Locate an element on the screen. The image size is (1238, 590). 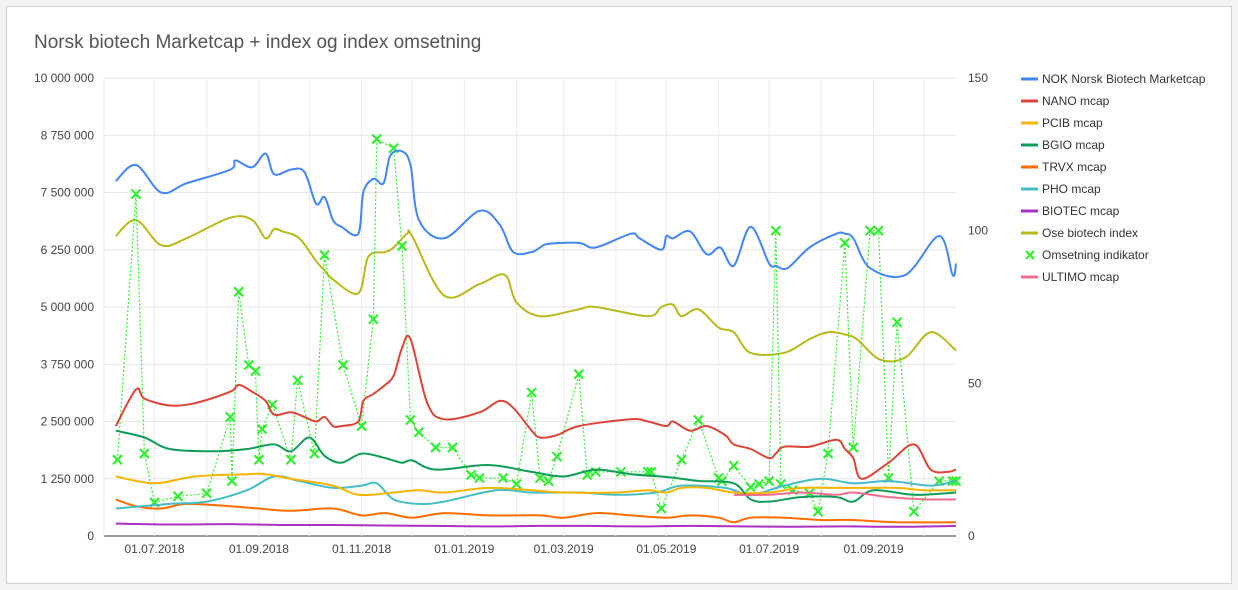
x-tick-label: 01.11.2018 is located at coordinates (361, 549).